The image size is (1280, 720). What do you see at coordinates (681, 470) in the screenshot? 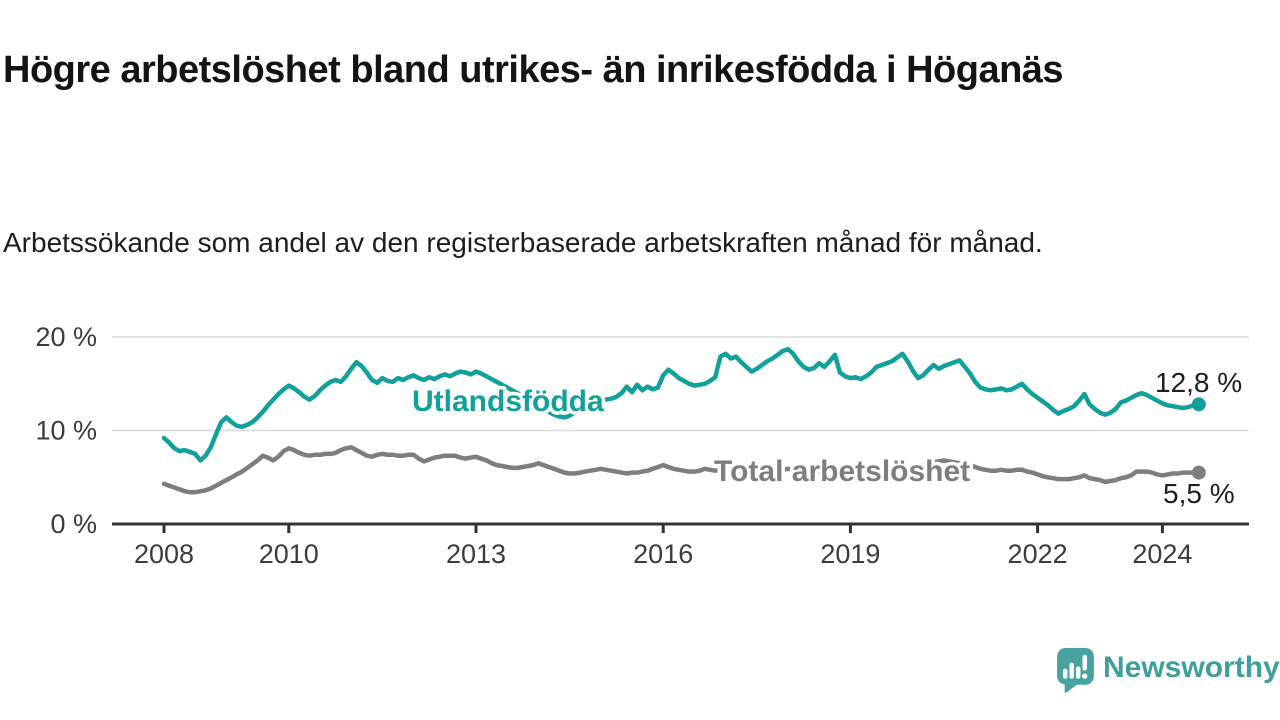
I see `total-line` at bounding box center [681, 470].